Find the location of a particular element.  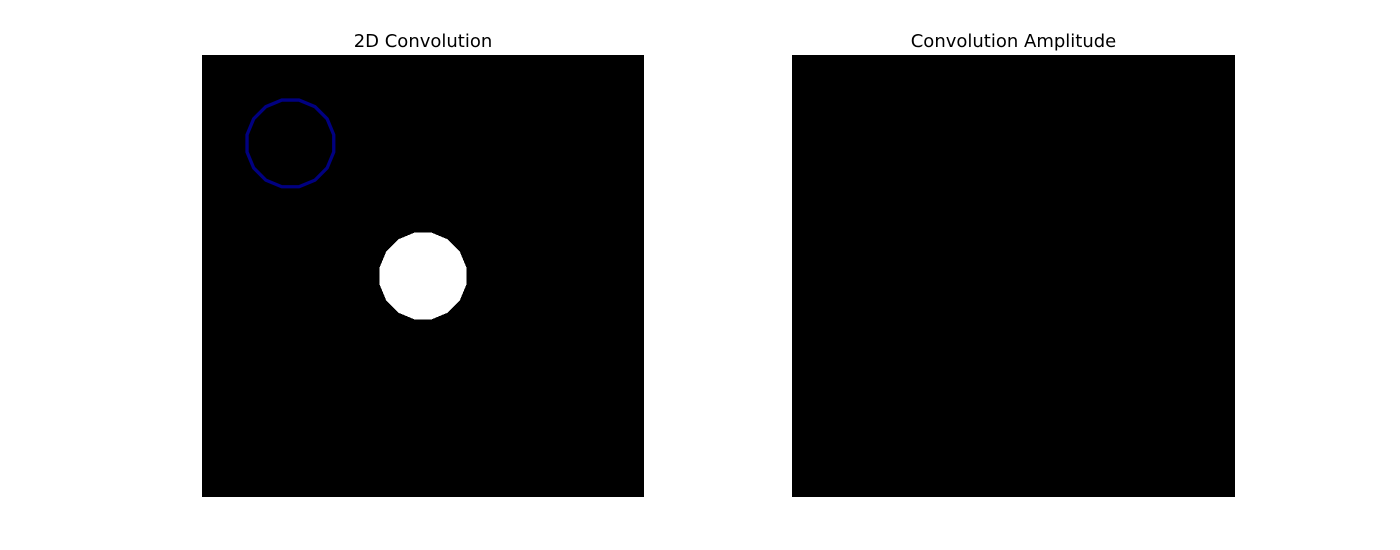

amplitude-title: Convolution Amplitude is located at coordinates (1013, 41).